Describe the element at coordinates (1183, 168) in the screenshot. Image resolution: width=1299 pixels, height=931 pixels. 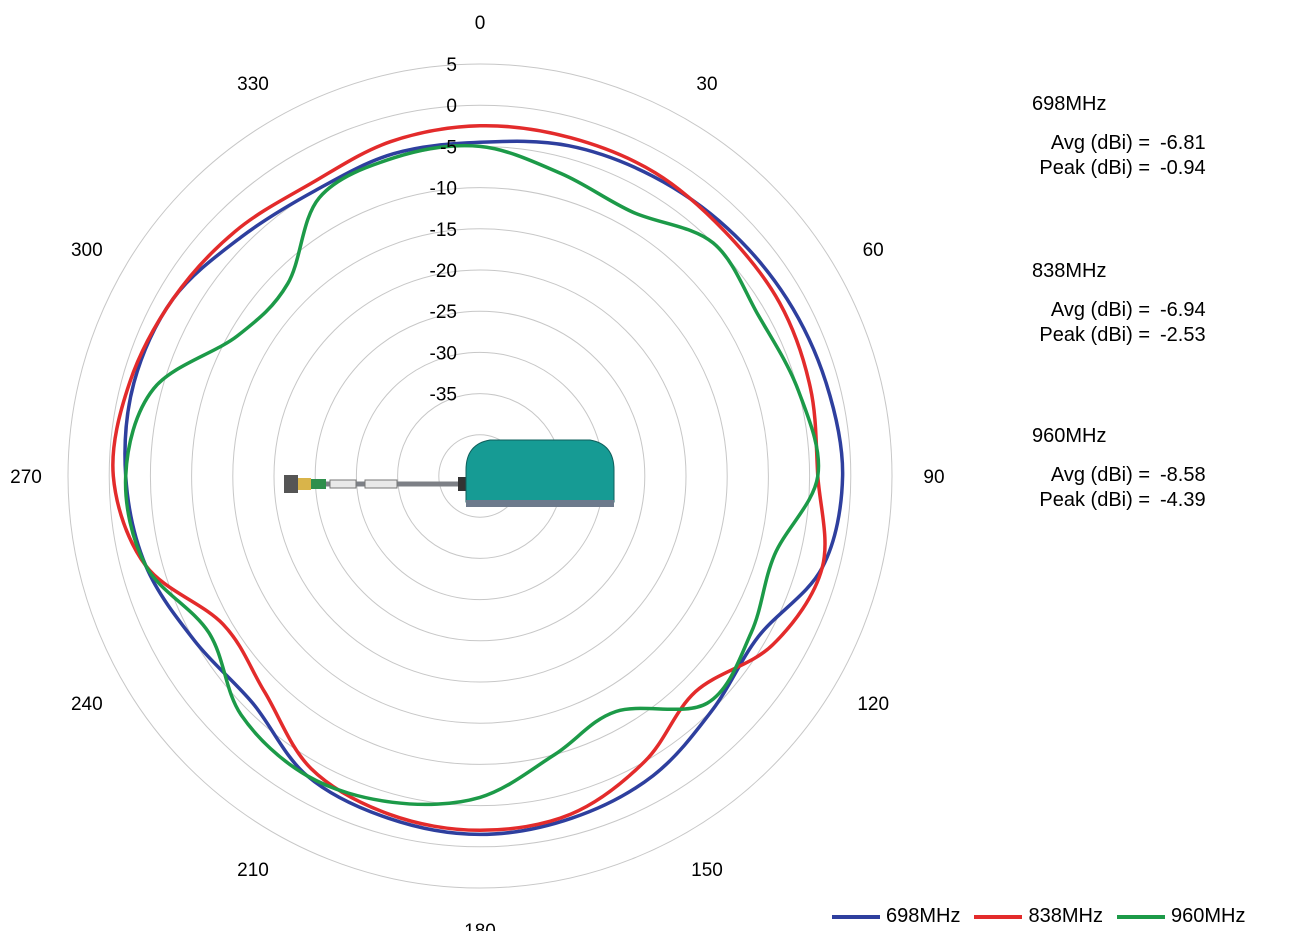
I see `peak-value: -0.94` at that location.